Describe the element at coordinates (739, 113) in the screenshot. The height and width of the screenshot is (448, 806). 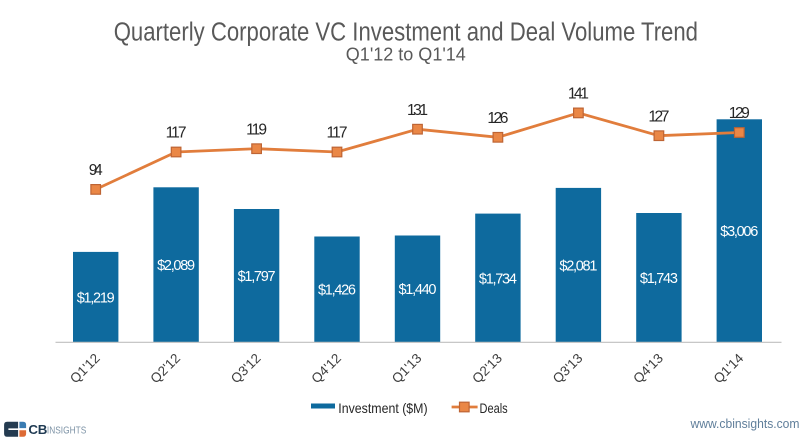
I see `svg-text: 129` at that location.